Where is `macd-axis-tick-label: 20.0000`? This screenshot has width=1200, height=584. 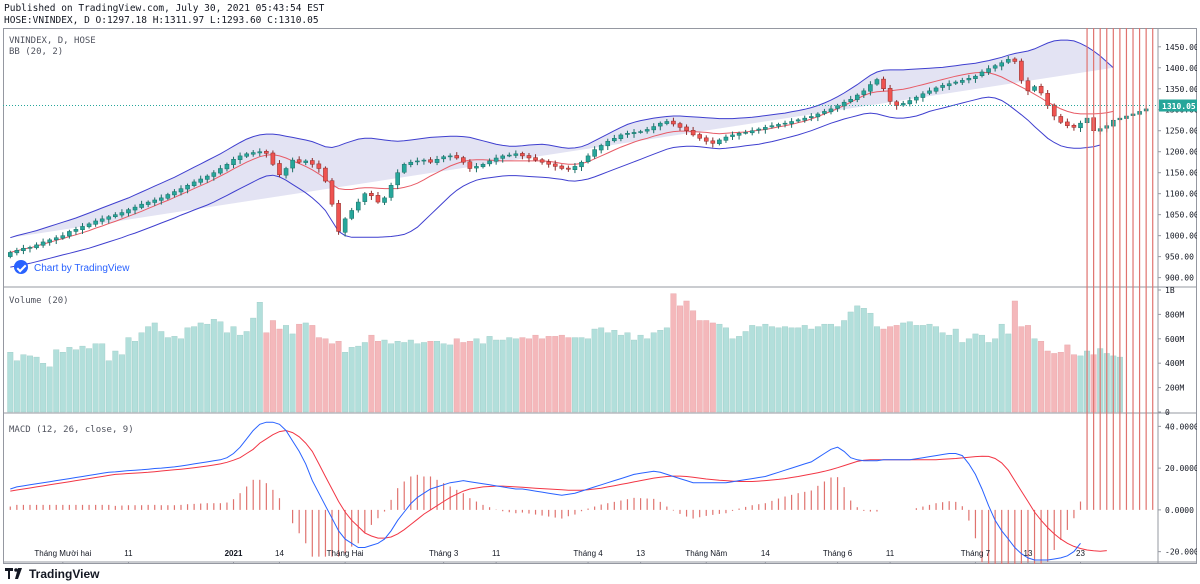
macd-axis-tick-label: 20.0000 is located at coordinates (1181, 468).